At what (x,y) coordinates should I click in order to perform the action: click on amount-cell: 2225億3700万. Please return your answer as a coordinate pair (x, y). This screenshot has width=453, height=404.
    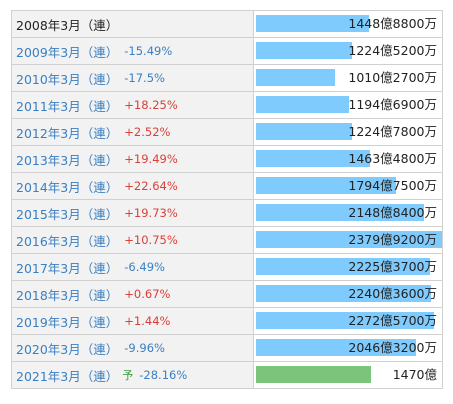
    Looking at the image, I should click on (348, 267).